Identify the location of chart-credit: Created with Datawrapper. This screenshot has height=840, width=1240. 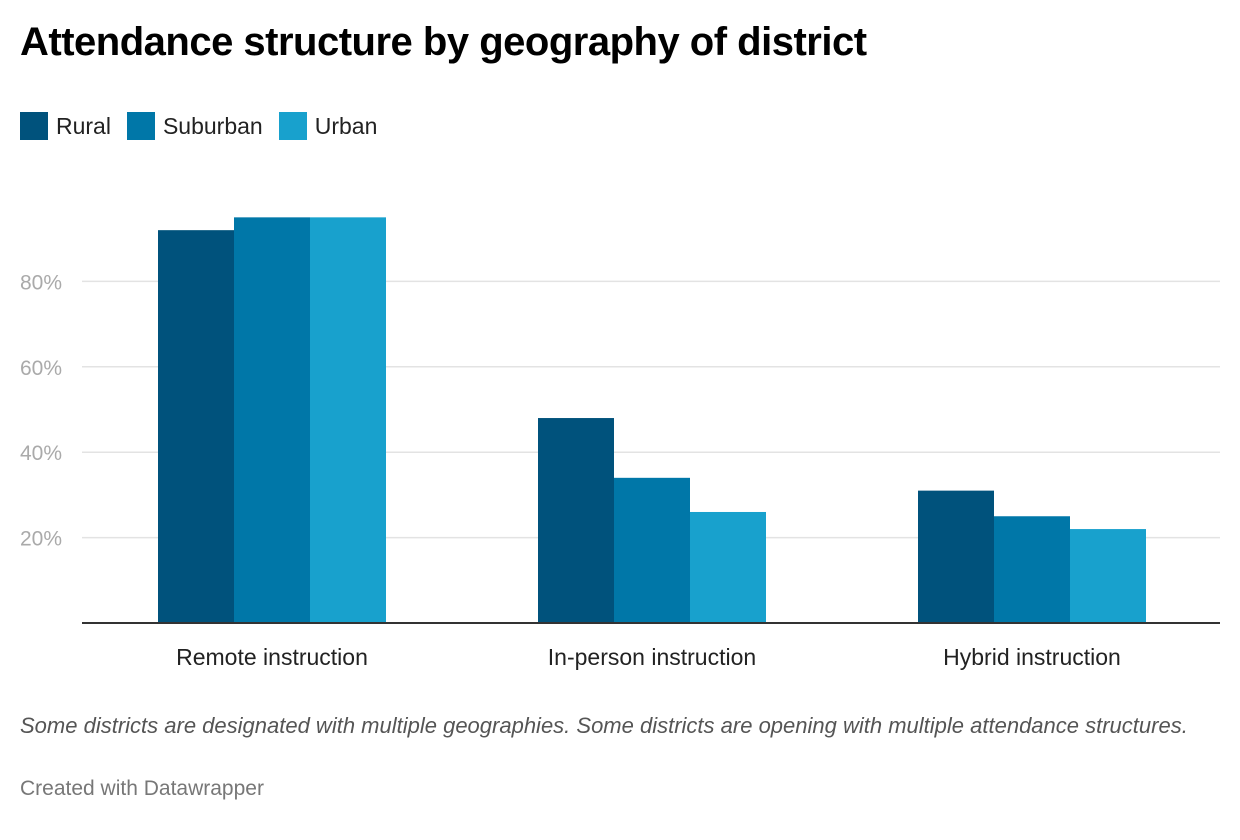
(142, 788).